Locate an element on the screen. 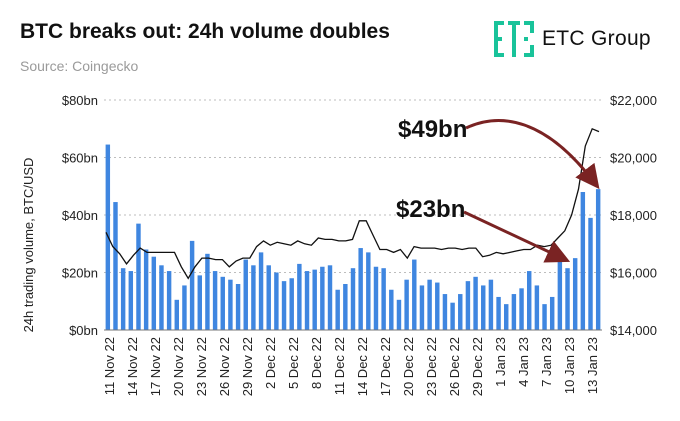 The height and width of the screenshot is (421, 680). y-right-tick-label: $14,000 is located at coordinates (633, 330).